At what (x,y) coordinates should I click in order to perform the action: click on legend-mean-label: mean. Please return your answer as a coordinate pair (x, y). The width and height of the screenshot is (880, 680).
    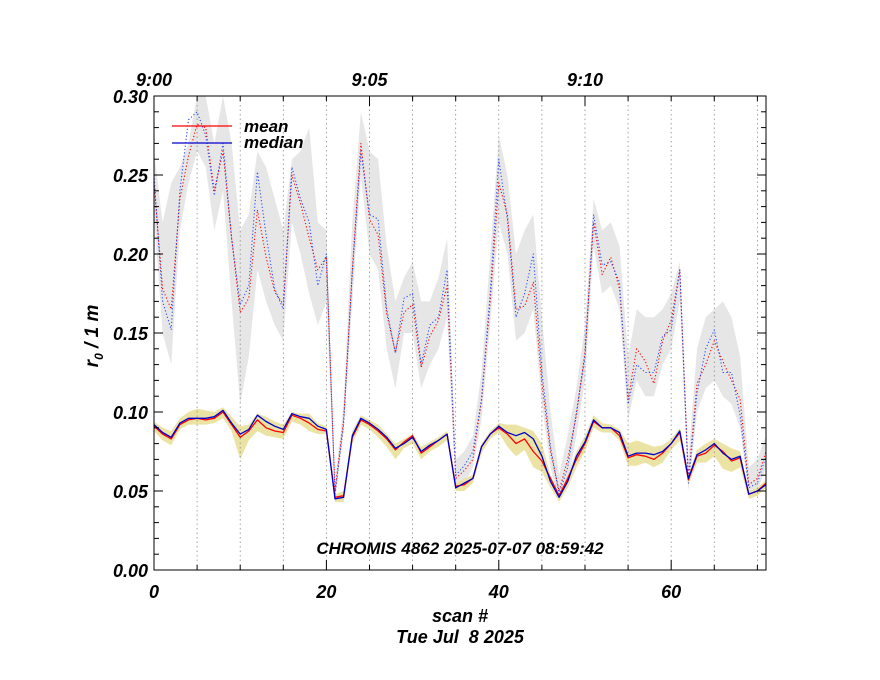
    Looking at the image, I should click on (266, 126).